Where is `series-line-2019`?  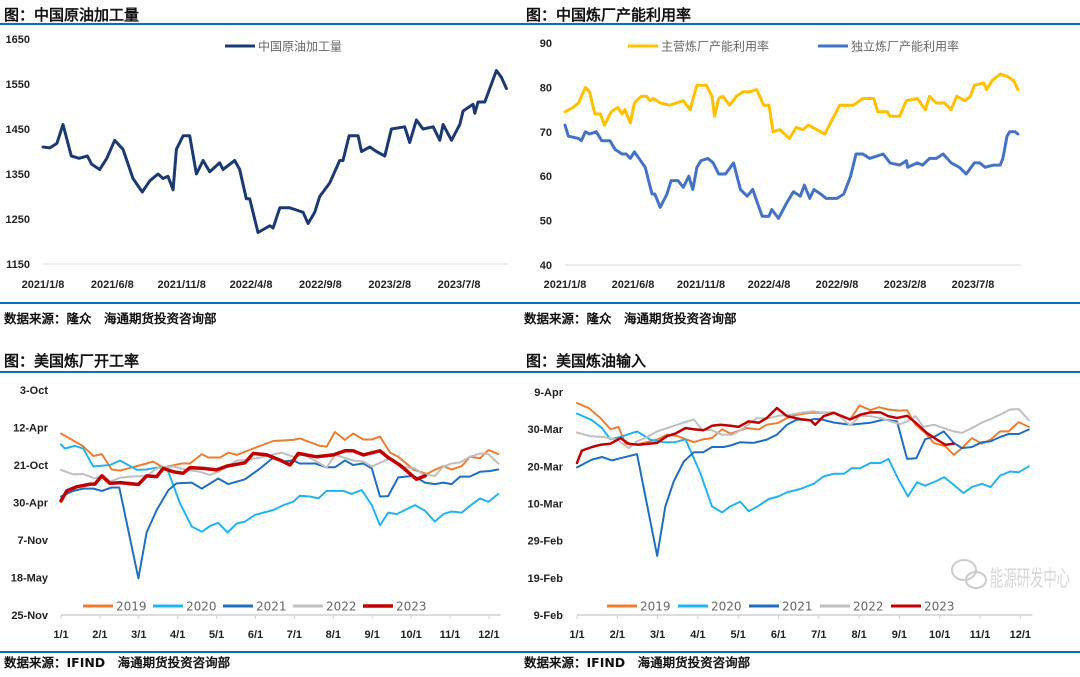
series-line-2019 is located at coordinates (280, 453).